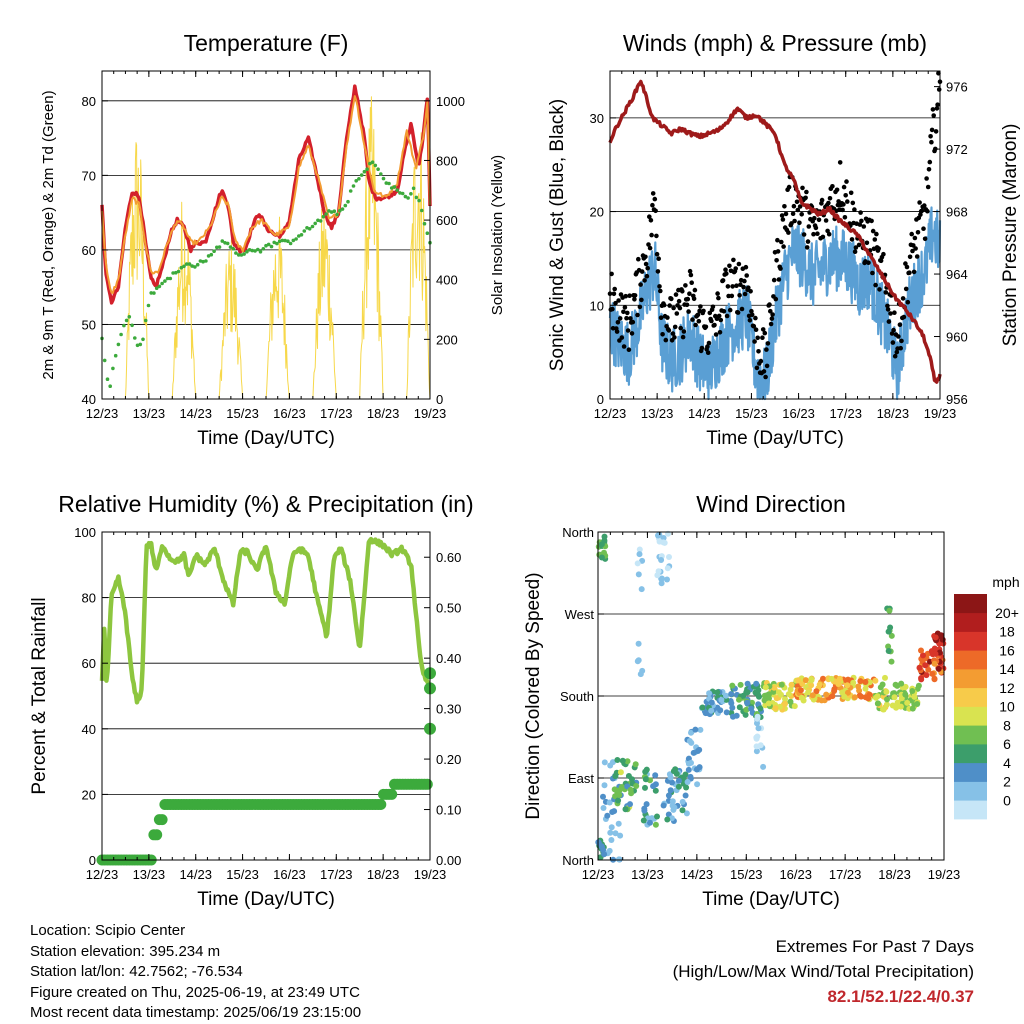  Describe the element at coordinates (92, 860) in the screenshot. I see `rh-ytick-label: 0` at that location.